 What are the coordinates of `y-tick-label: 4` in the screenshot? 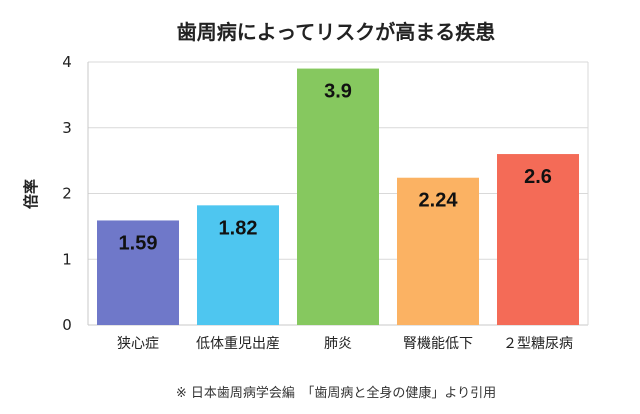 It's located at (67, 62).